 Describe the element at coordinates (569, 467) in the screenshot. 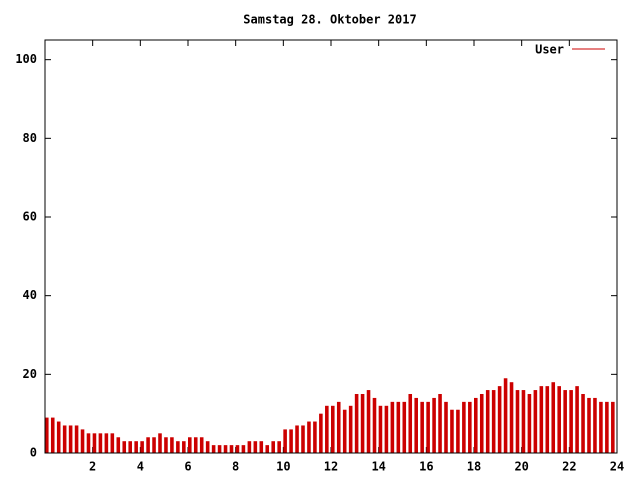

I see `x-tick-label: 22` at that location.